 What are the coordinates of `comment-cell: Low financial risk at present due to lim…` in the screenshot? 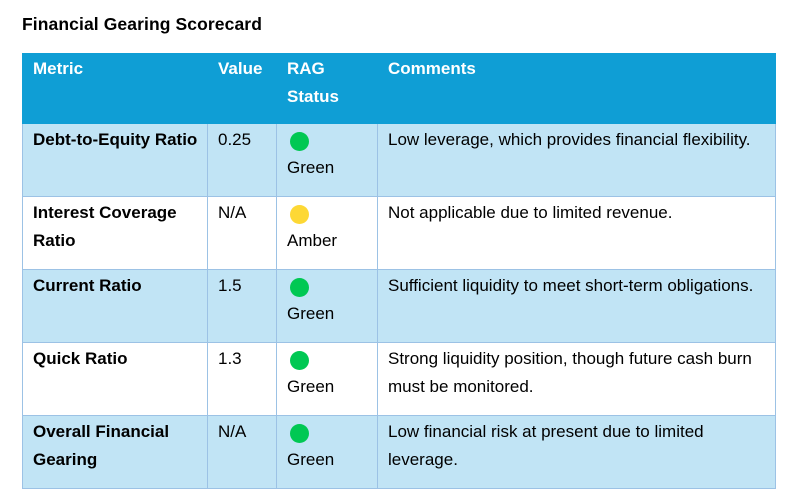 It's located at (576, 452).